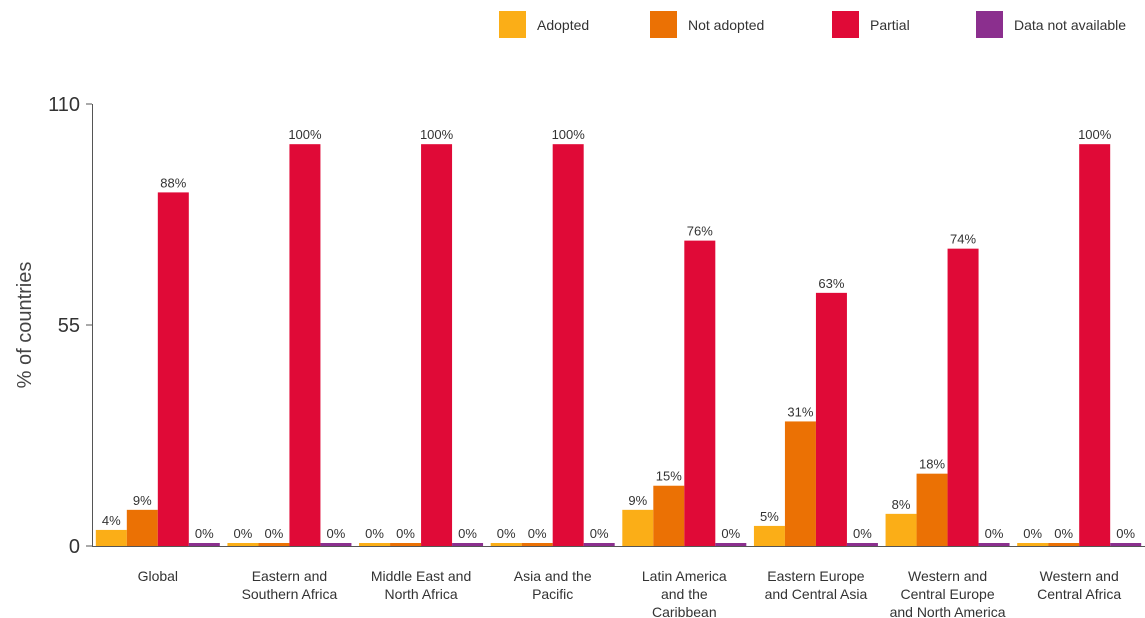 This screenshot has width=1145, height=618. Describe the element at coordinates (290, 585) in the screenshot. I see `x-category-label: Eastern and Southern Africa` at that location.